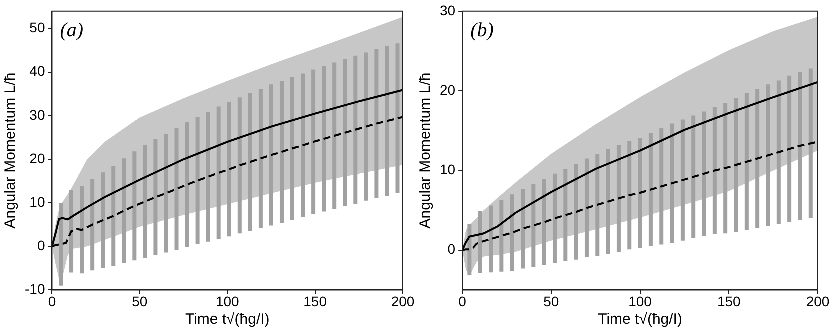 Image resolution: width=830 pixels, height=329 pixels. I want to click on y-tick-label: -10, so click(35, 289).